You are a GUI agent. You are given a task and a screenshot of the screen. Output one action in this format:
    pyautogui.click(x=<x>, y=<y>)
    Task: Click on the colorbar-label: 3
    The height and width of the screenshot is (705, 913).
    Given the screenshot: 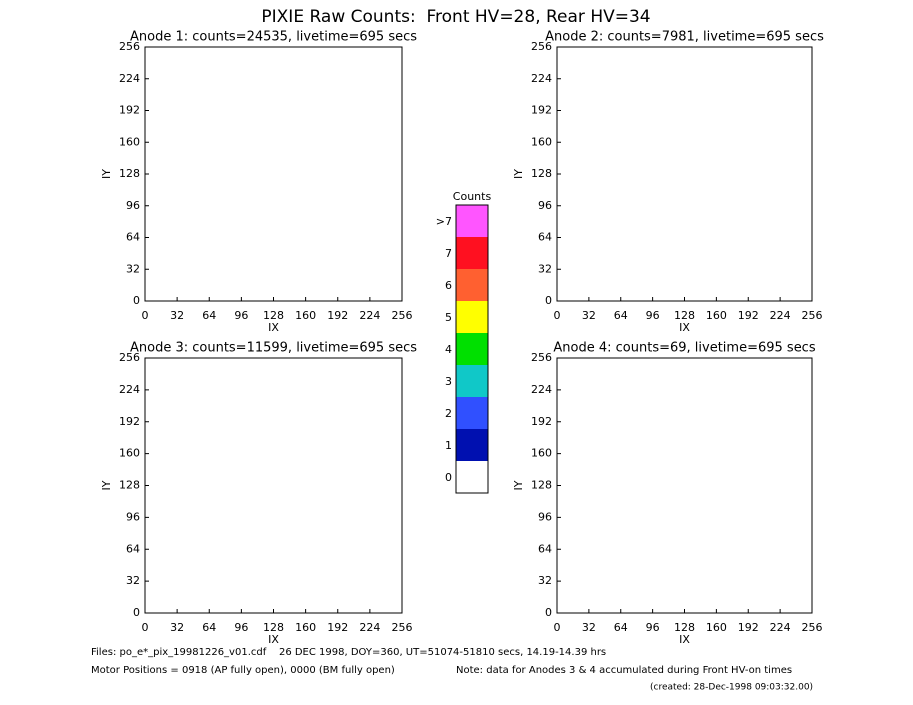 What is the action you would take?
    pyautogui.click(x=448, y=381)
    